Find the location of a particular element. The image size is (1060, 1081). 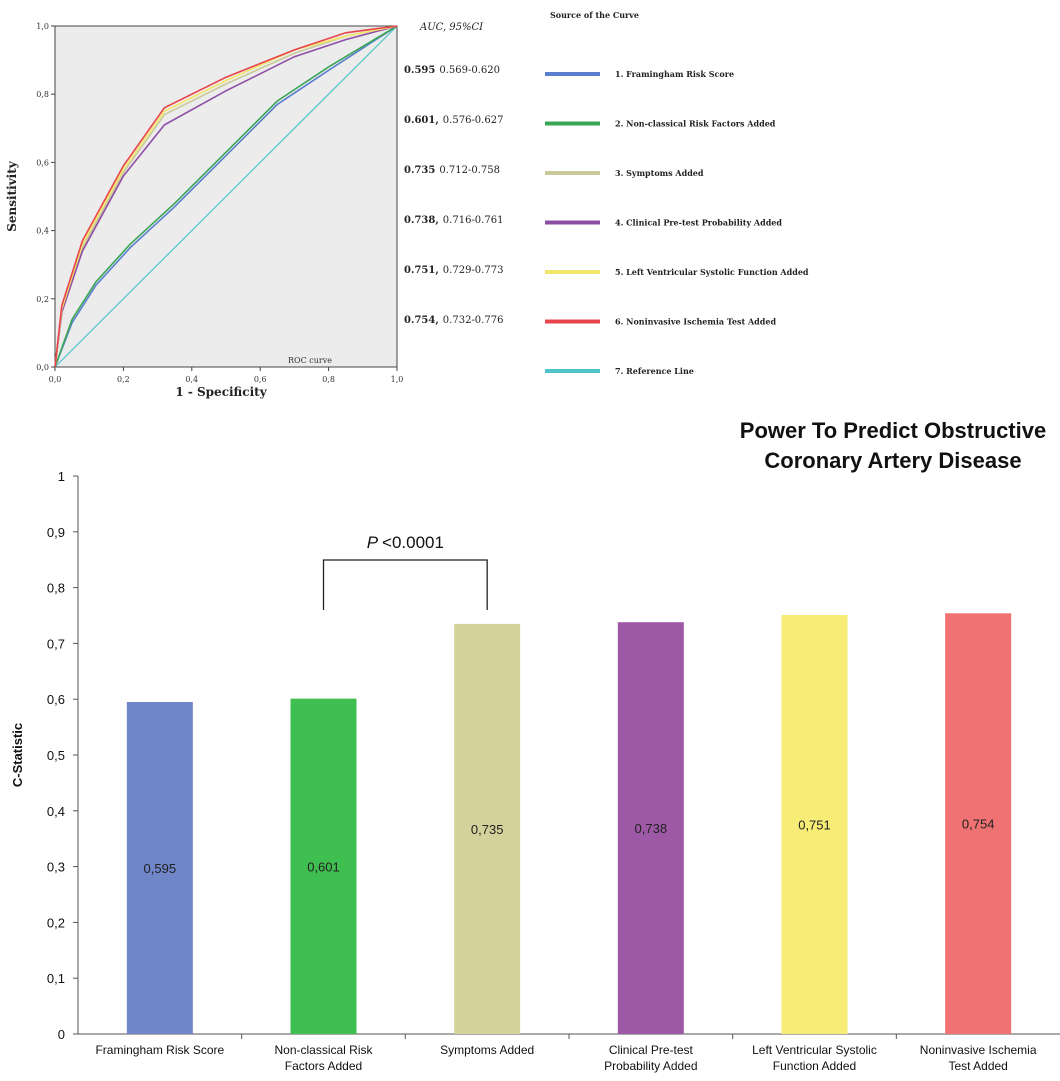

roc-y-tick-label: 0,4 is located at coordinates (42, 231).